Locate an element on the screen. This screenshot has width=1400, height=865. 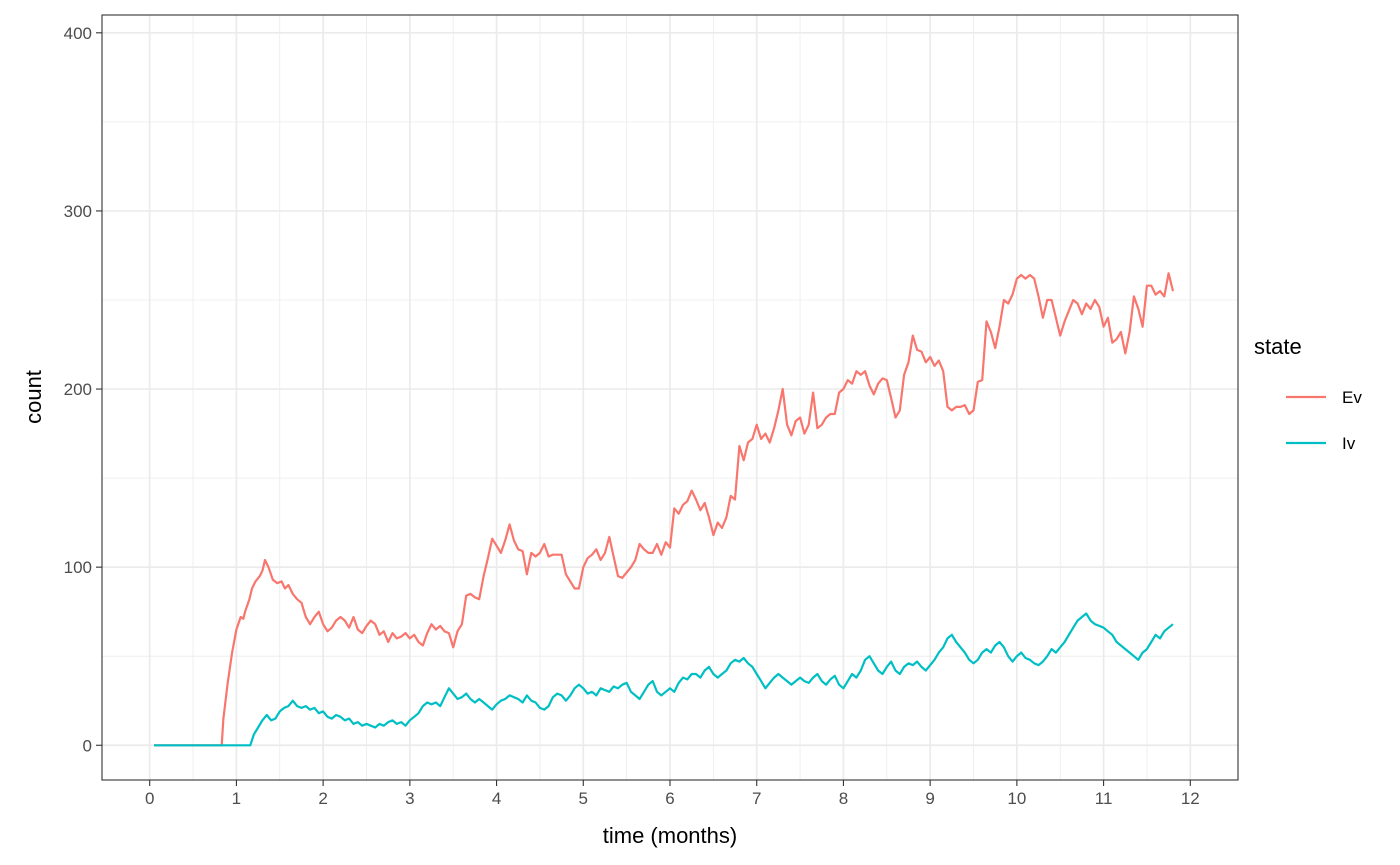
x-tick-label: 1 is located at coordinates (236, 798).